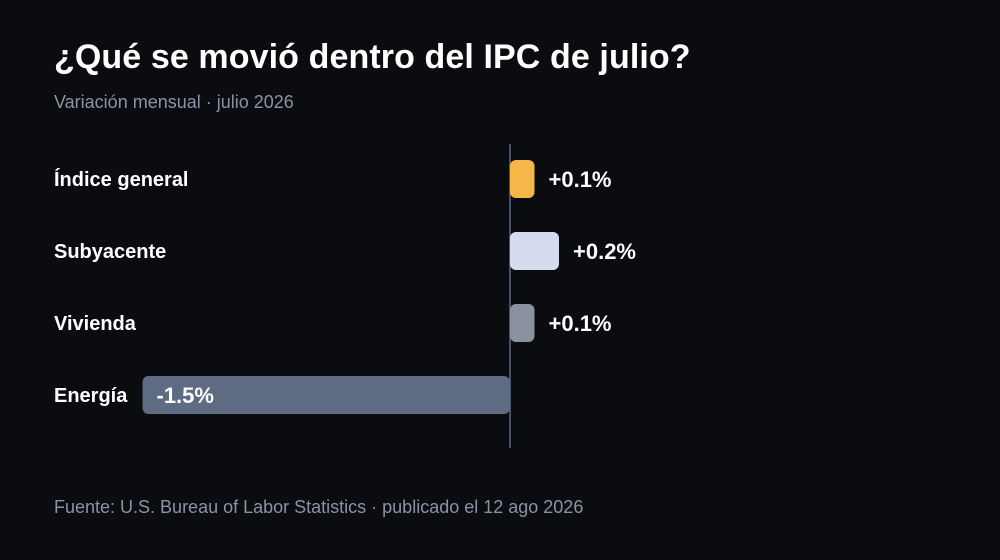 The width and height of the screenshot is (1000, 560). What do you see at coordinates (174, 102) in the screenshot?
I see `chart-subtitle: Variación mensual · julio 2026` at bounding box center [174, 102].